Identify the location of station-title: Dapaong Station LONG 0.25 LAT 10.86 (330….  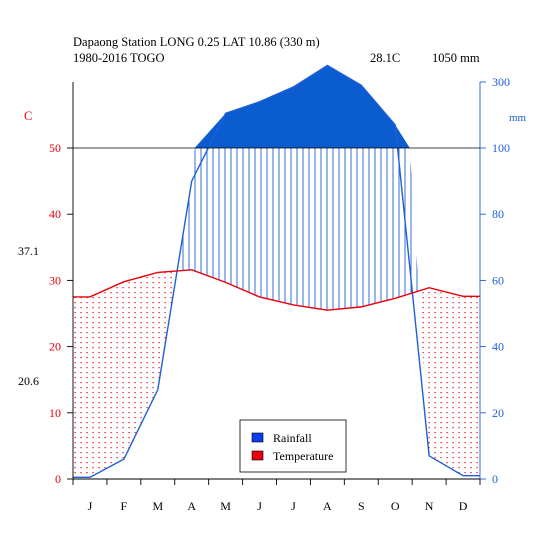
(196, 42).